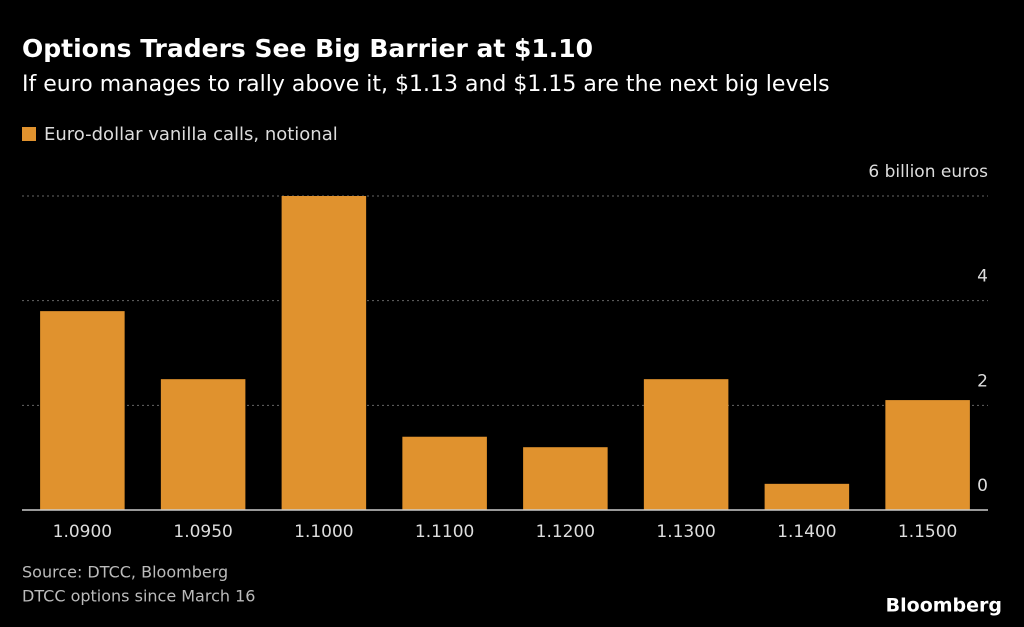 This screenshot has width=1024, height=627. I want to click on x-tick-label: 1.0900, so click(82, 532).